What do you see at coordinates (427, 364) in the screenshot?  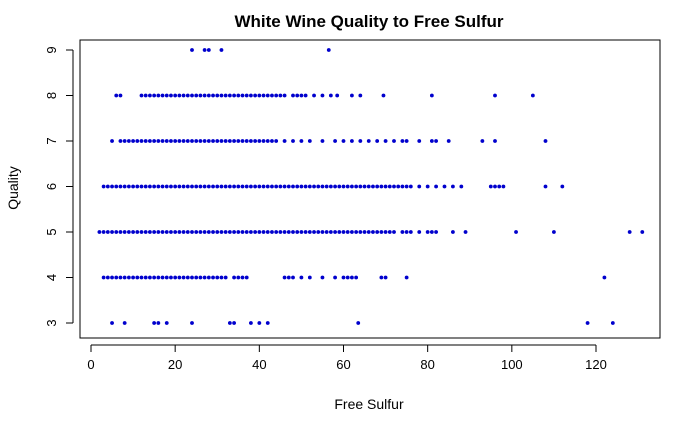 I see `x-tick-label: 80` at bounding box center [427, 364].